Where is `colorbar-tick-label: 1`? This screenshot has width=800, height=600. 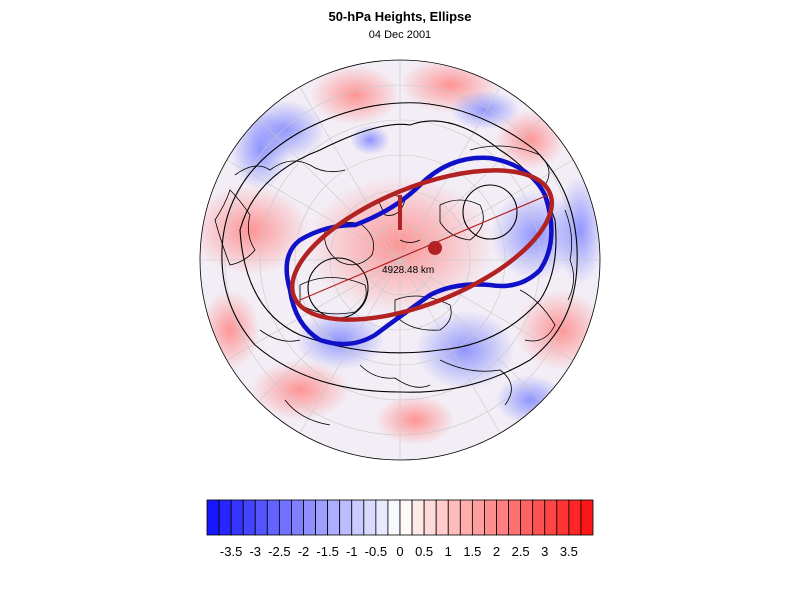
colorbar-tick-label: 1 is located at coordinates (448, 551).